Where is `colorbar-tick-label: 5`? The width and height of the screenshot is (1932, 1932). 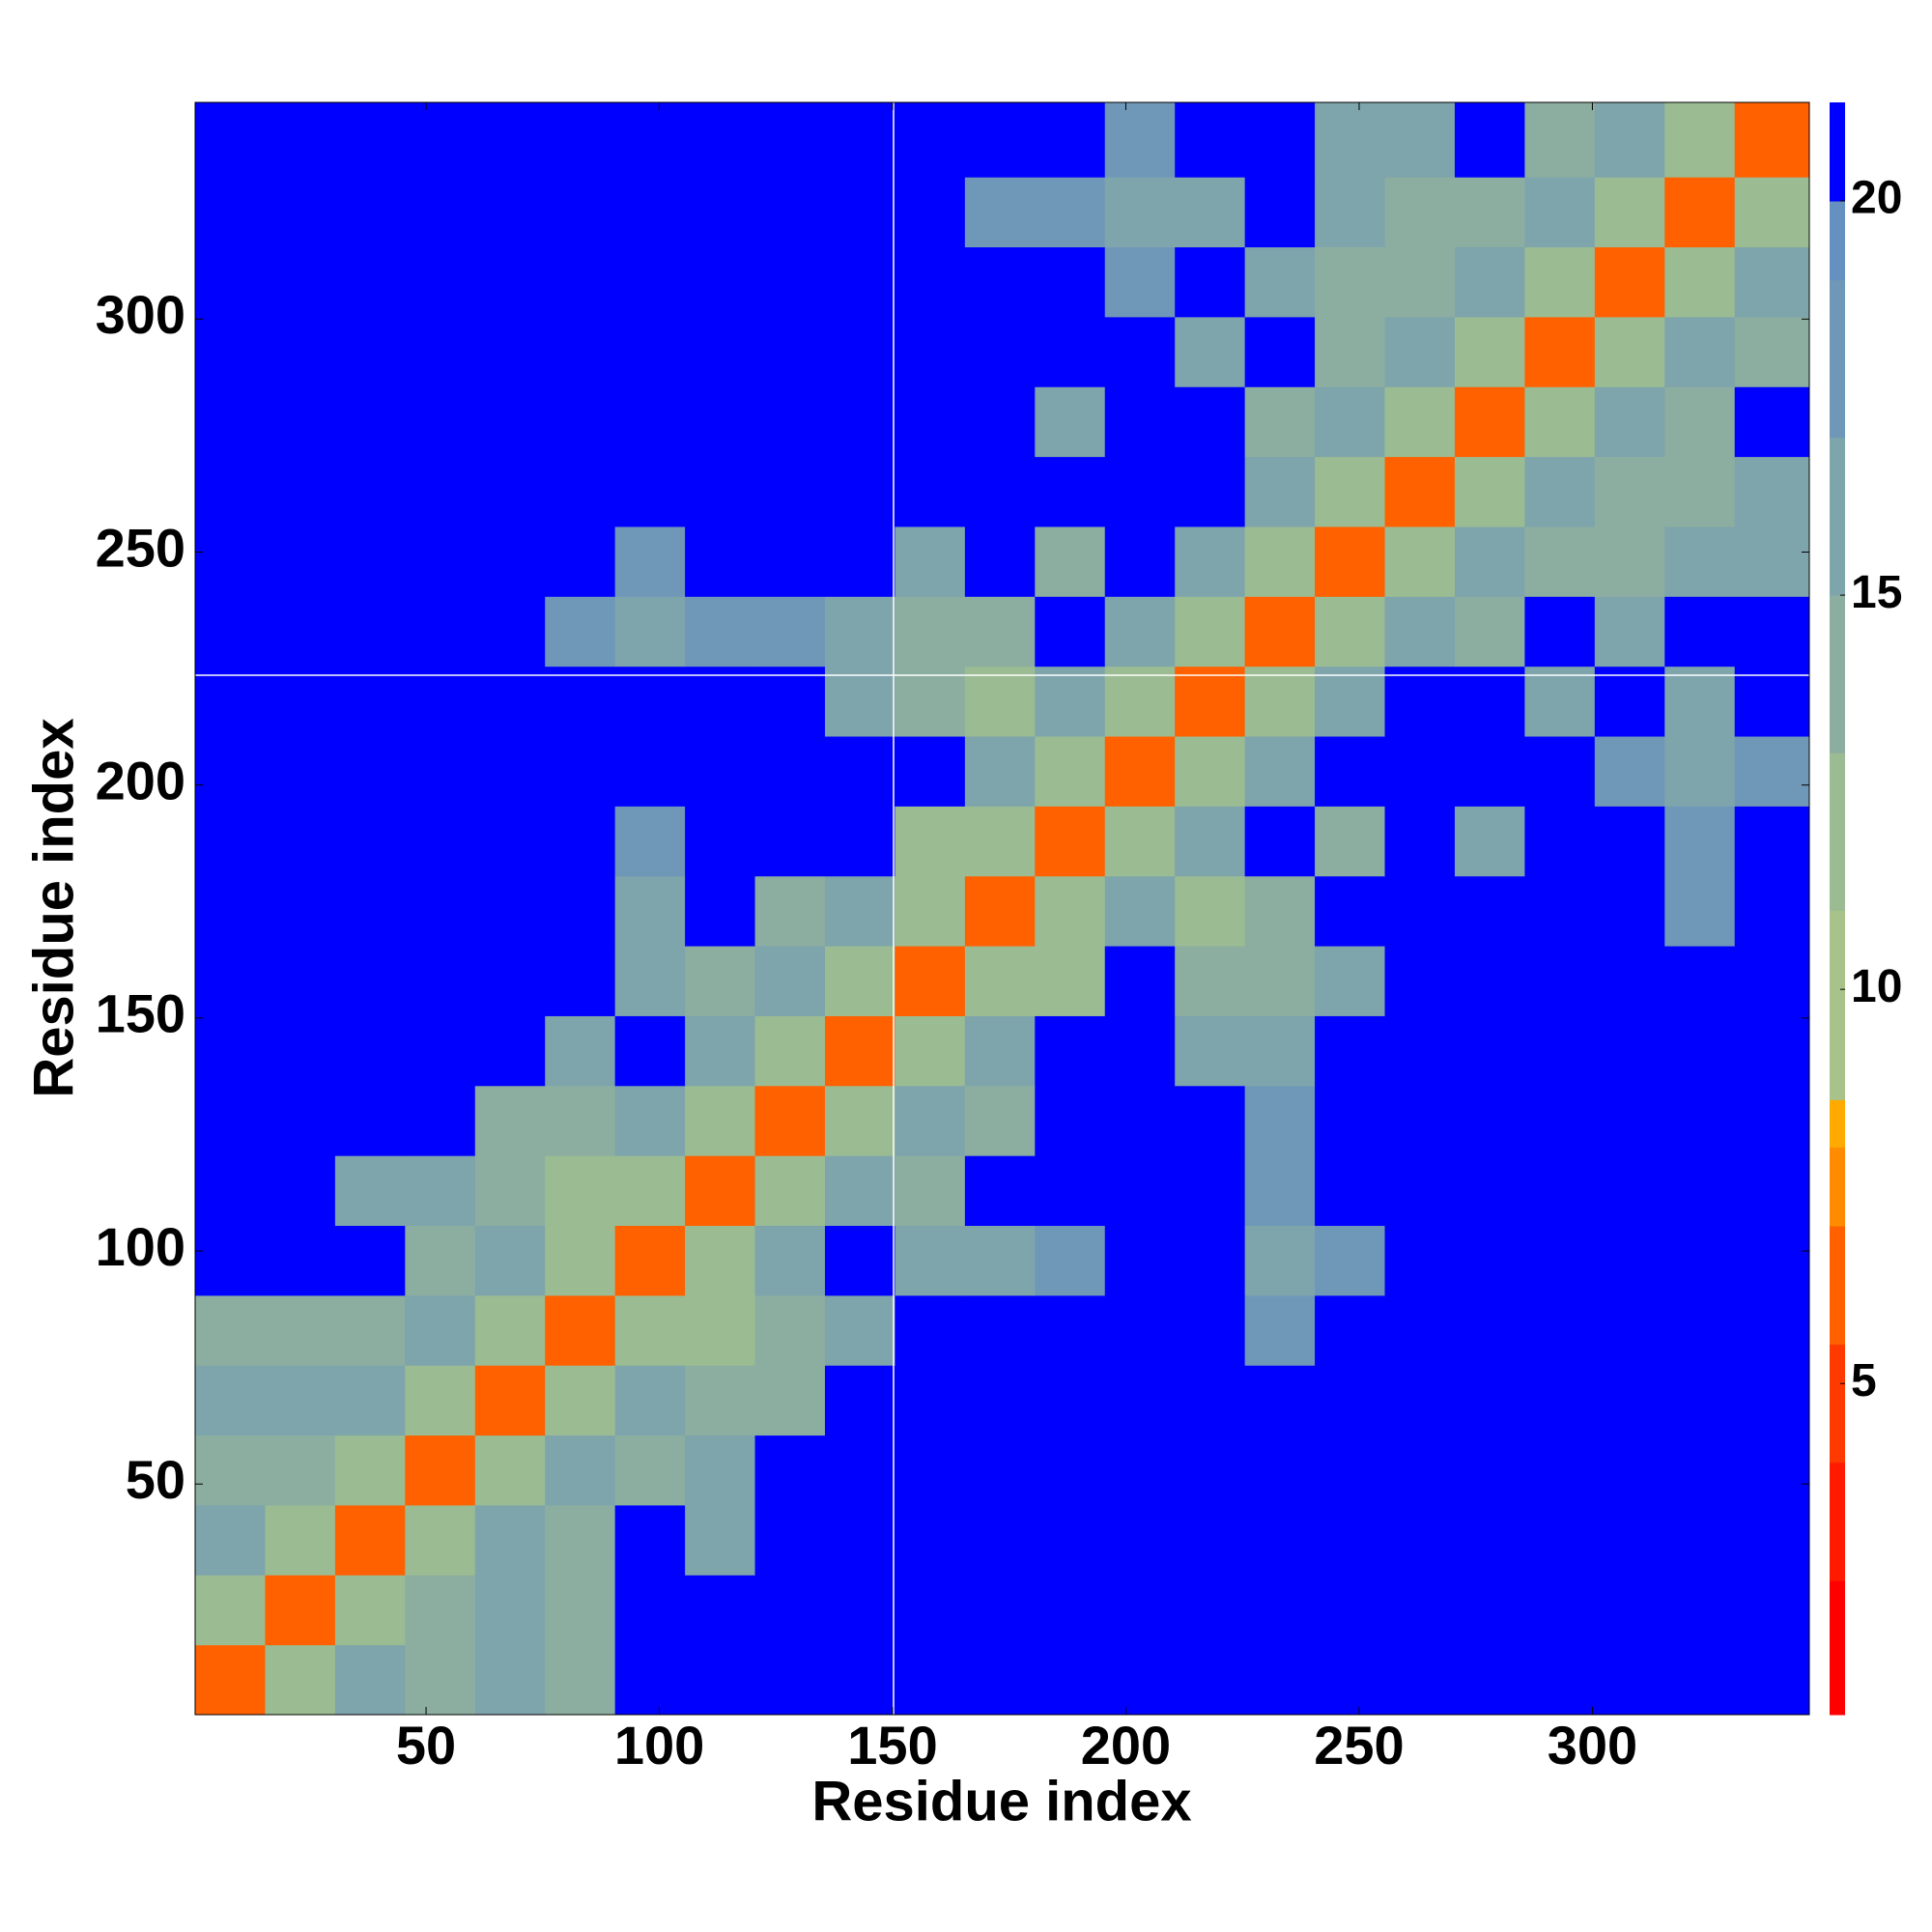 colorbar-tick-label: 5 is located at coordinates (1864, 1380).